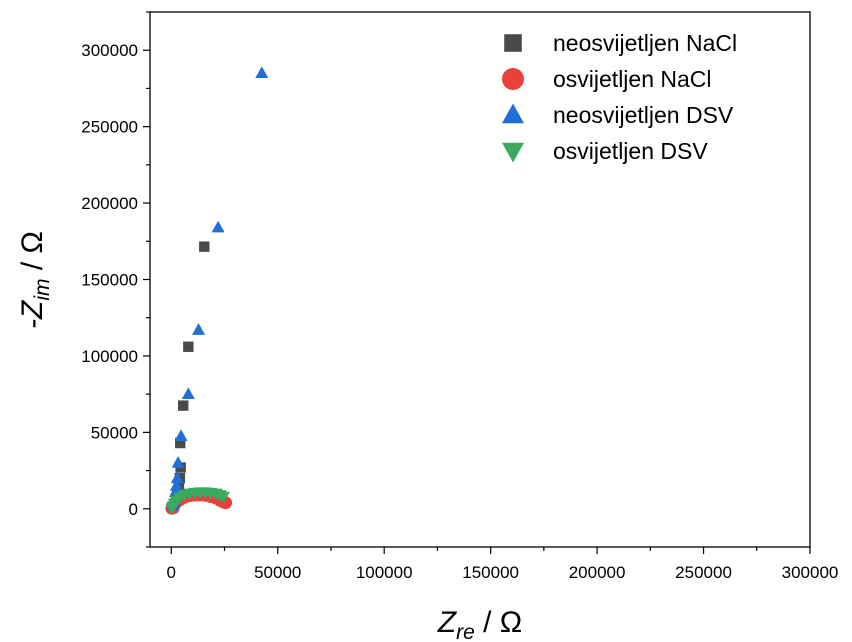  What do you see at coordinates (35, 280) in the screenshot?
I see `y-axis-title: -Zim / Ω` at bounding box center [35, 280].